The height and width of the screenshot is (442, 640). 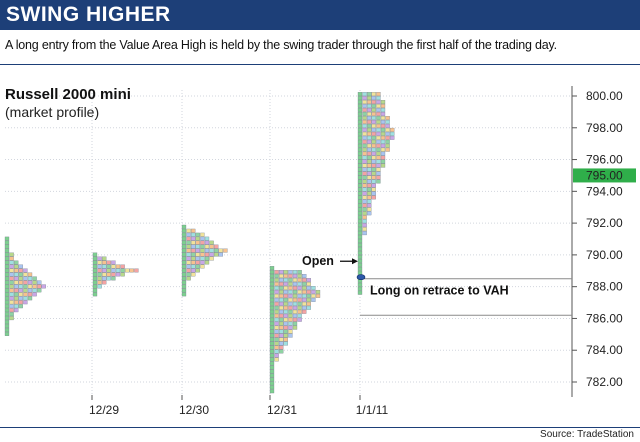 I want to click on source-credit: Source: TradeStation, so click(x=587, y=434).